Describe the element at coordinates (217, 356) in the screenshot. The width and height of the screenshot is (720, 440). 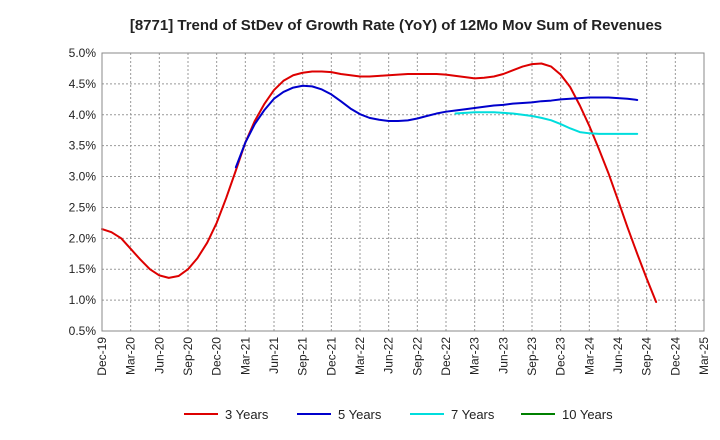
I see `x-tick-label: Dec-20` at that location.